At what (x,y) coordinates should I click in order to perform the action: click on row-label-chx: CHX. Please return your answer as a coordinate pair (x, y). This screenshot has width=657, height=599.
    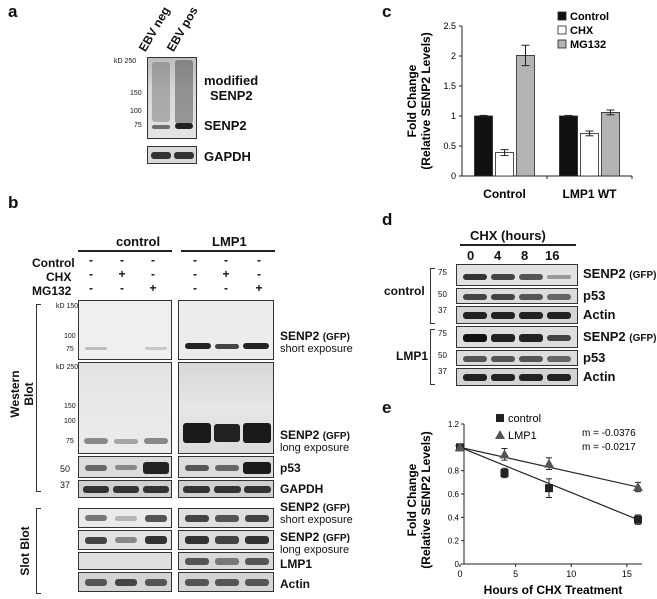
    Looking at the image, I should click on (59, 277).